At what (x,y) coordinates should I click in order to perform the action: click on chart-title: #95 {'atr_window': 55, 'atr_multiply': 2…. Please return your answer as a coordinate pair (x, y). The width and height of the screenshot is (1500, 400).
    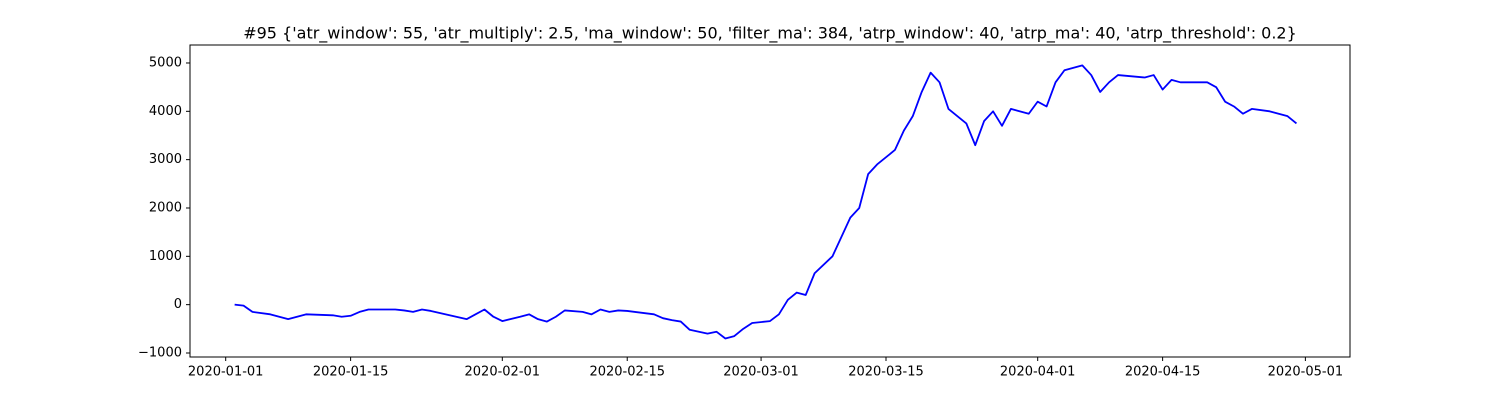
    Looking at the image, I should click on (770, 34).